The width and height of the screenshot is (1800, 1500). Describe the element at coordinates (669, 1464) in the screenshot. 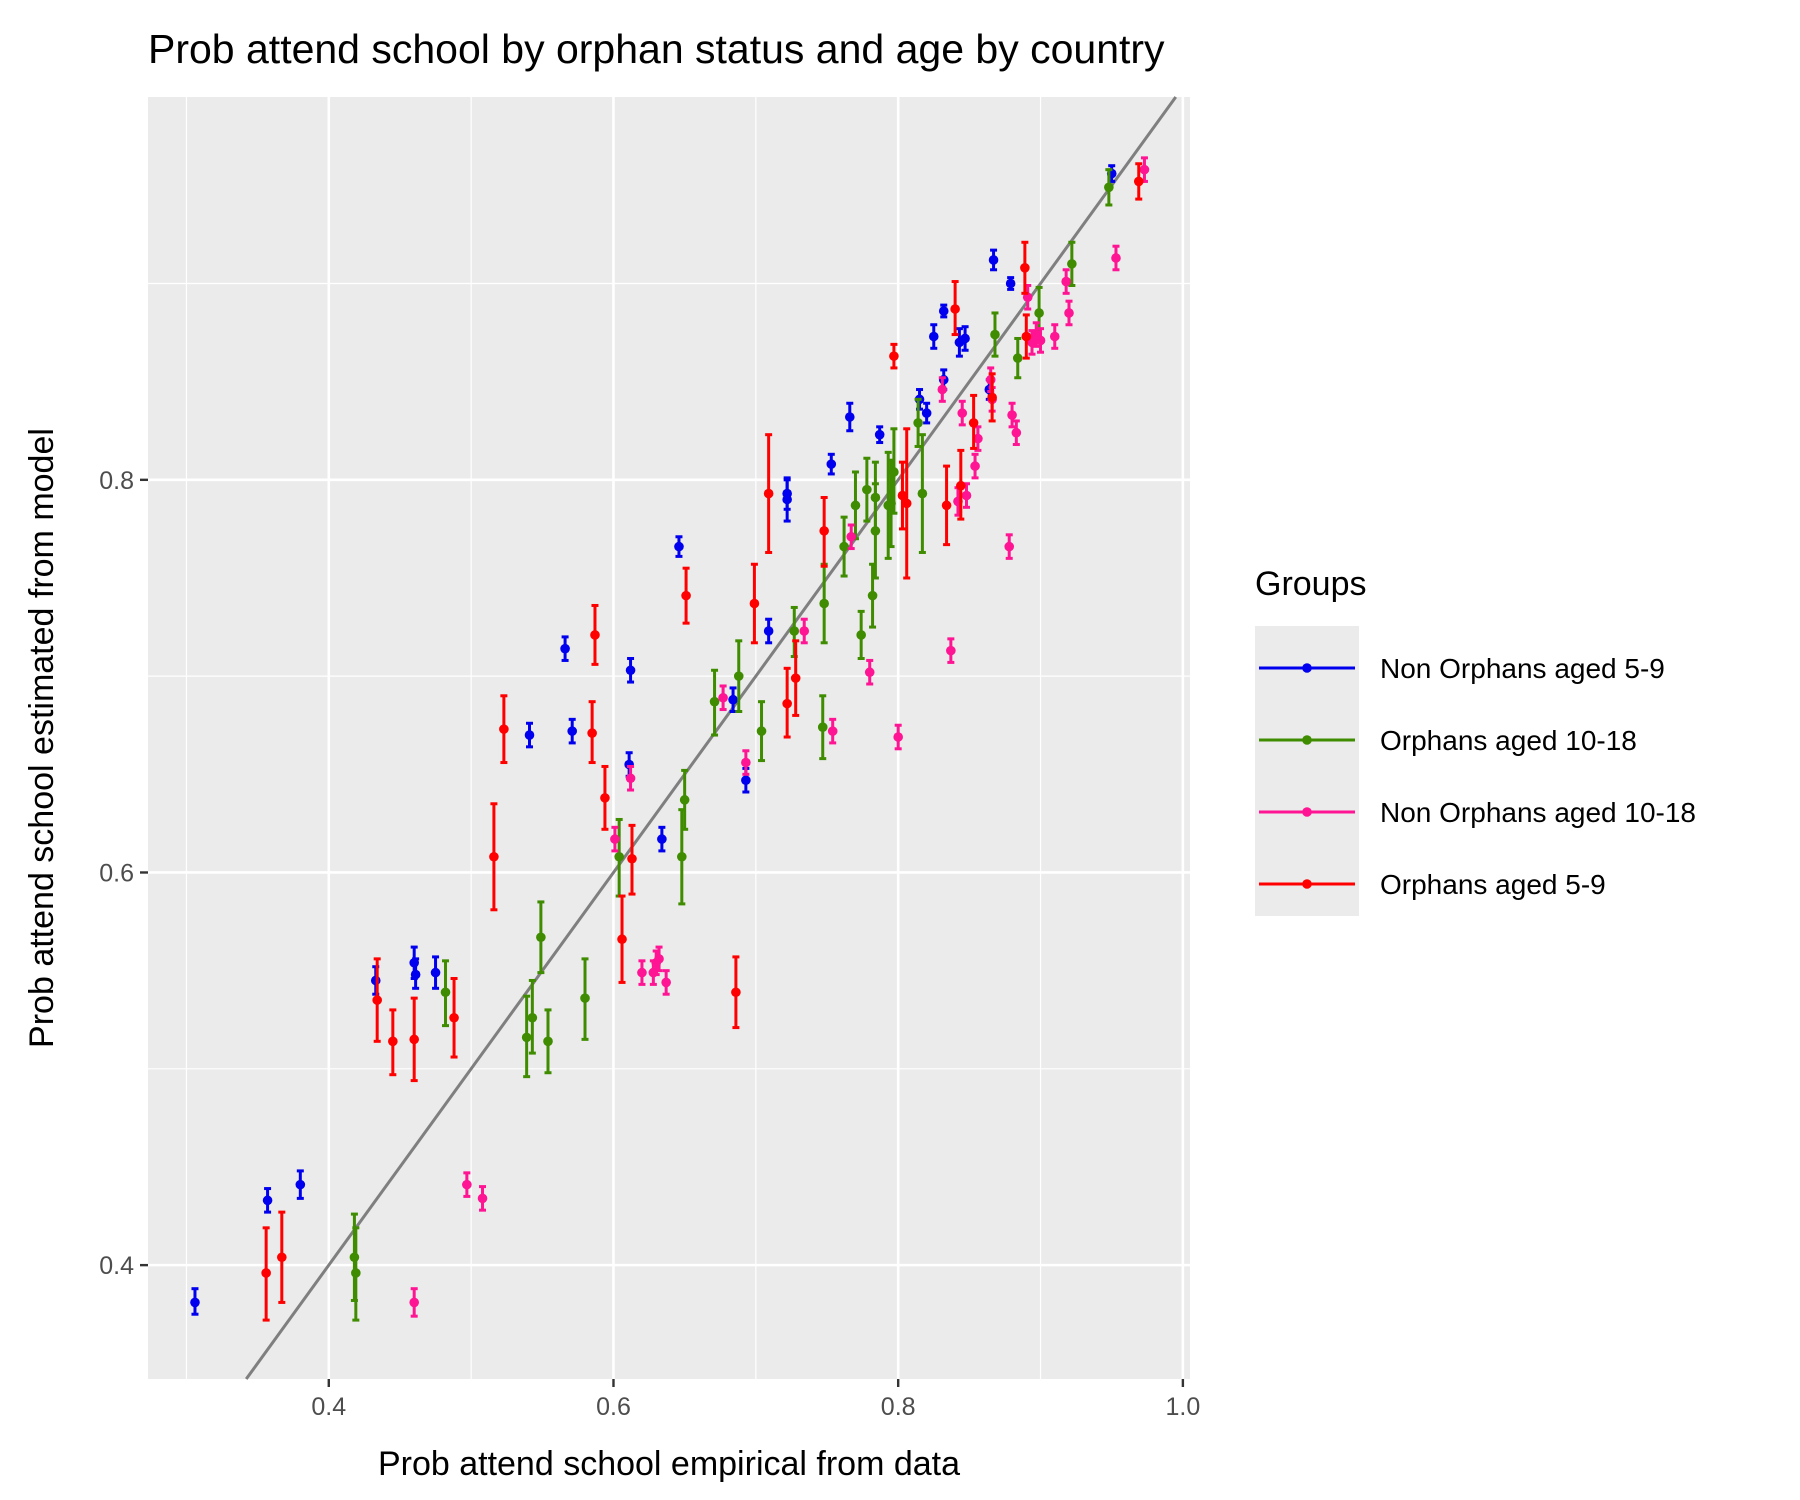

I see `x-axis-title: Prob attend school empirical from data` at that location.